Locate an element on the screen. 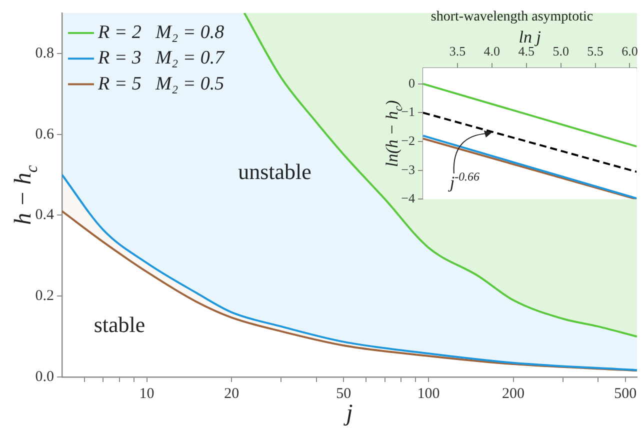 This screenshot has height=430, width=641. legend-label: R = 2 M₂ = 0.8 is located at coordinates (161, 32).